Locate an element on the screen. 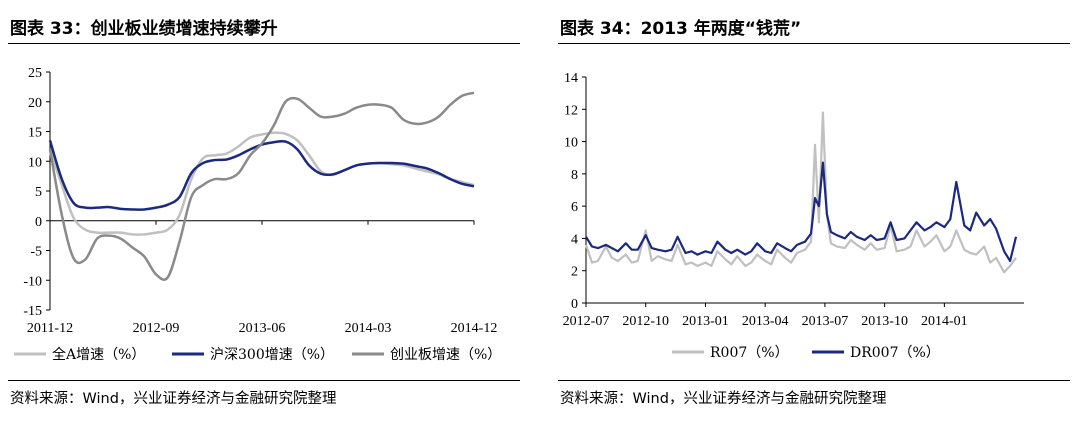 This screenshot has width=1080, height=423. y-tick-label: -15 is located at coordinates (32, 311).